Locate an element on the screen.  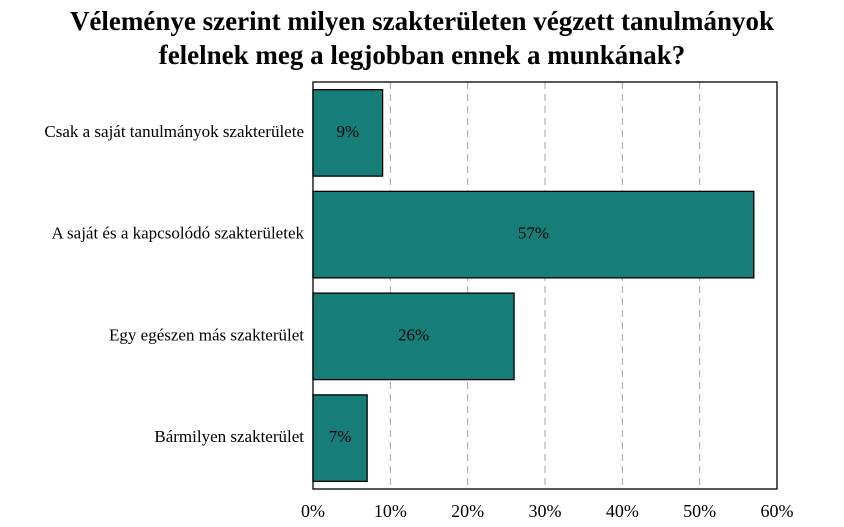
category-label-3: Bármilyen szakterület is located at coordinates (229, 436).